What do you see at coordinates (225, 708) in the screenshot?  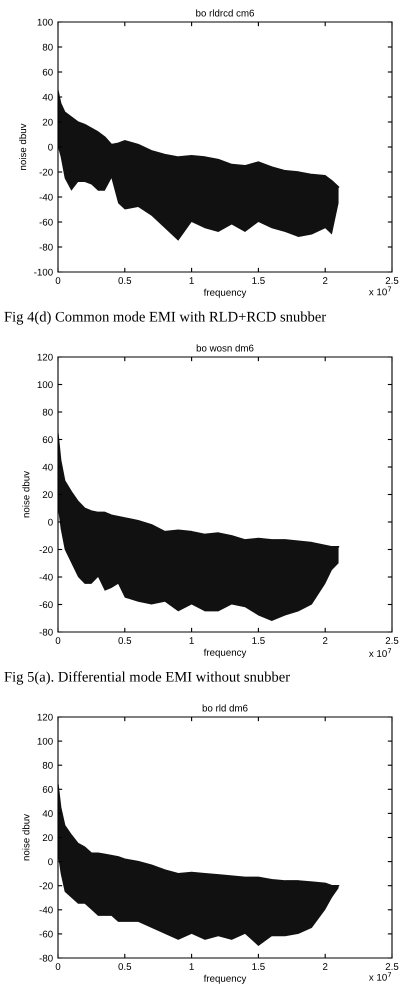 I see `chart-title: bo rld dm6` at bounding box center [225, 708].